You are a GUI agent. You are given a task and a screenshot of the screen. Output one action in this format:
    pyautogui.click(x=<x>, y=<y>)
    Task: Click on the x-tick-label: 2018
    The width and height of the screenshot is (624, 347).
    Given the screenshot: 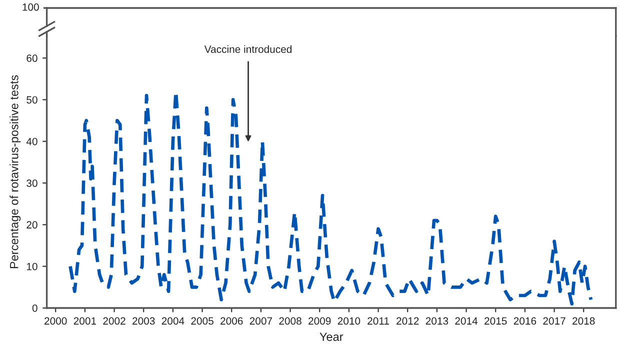 What is the action you would take?
    pyautogui.click(x=583, y=321)
    